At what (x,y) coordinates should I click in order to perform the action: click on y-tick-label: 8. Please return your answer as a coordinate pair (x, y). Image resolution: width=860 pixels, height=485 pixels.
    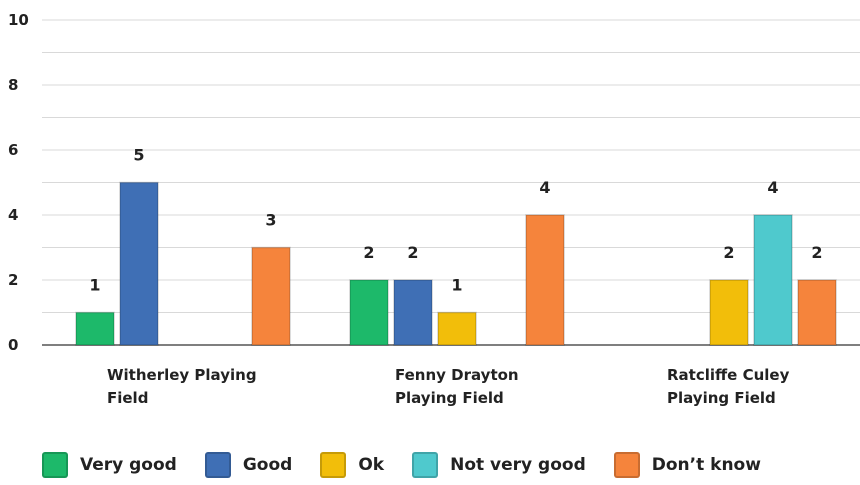
    Looking at the image, I should click on (13, 85).